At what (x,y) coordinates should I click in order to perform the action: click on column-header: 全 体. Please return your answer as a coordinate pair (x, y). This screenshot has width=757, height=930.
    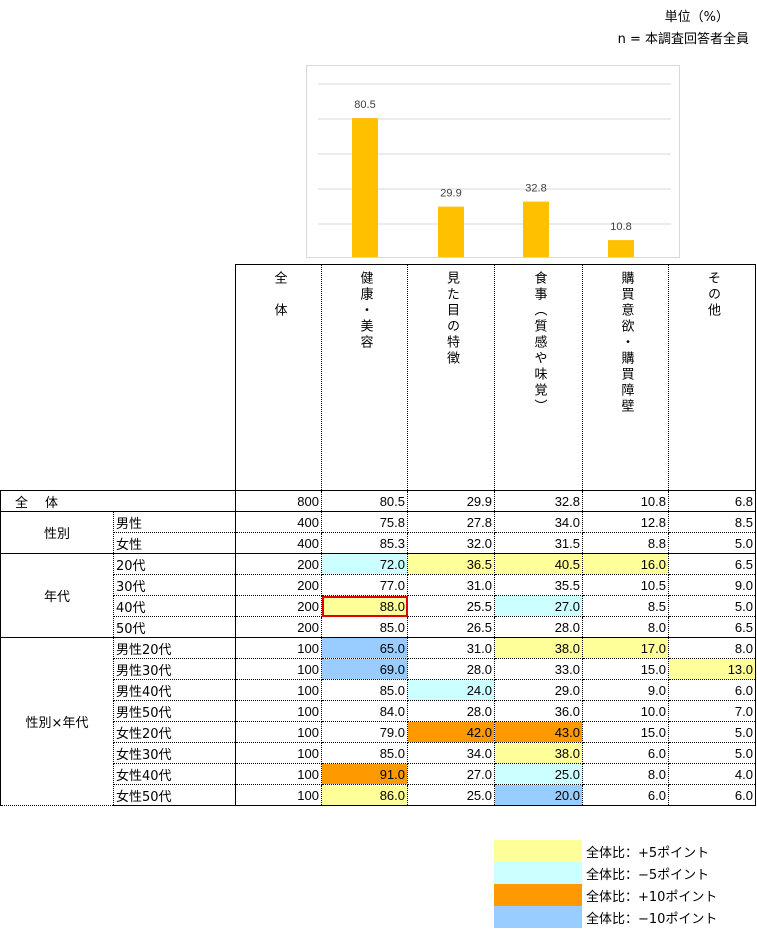
    Looking at the image, I should click on (278, 377).